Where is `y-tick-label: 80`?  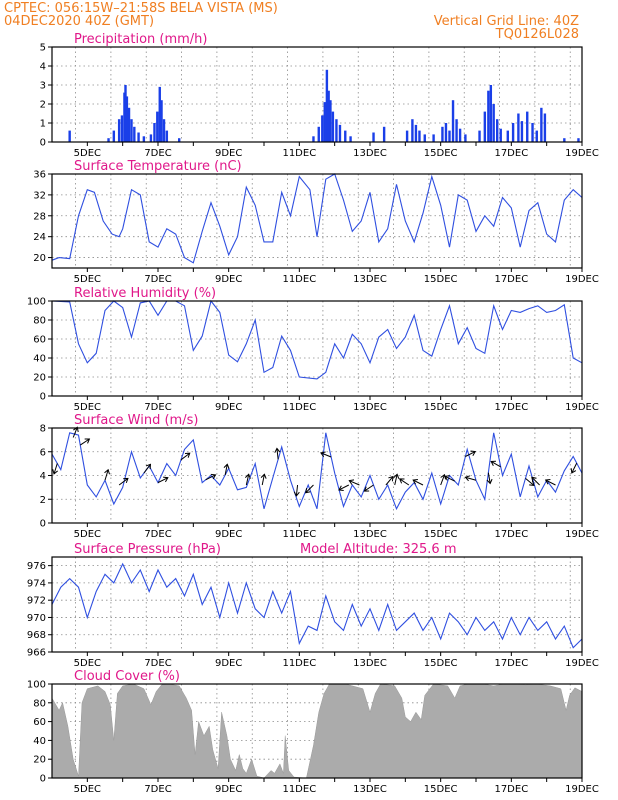 y-tick-label: 80 is located at coordinates (39, 703).